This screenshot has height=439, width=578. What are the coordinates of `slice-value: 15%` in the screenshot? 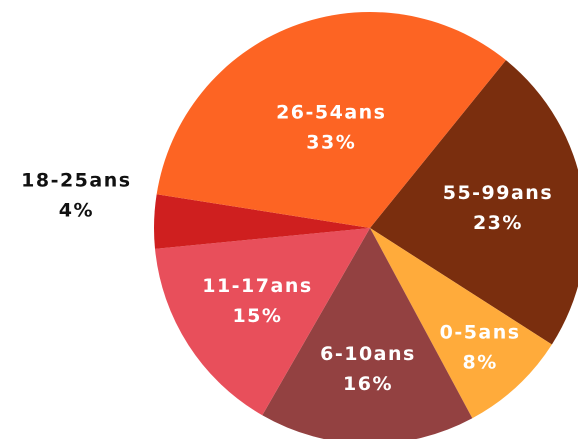 It's located at (257, 316).